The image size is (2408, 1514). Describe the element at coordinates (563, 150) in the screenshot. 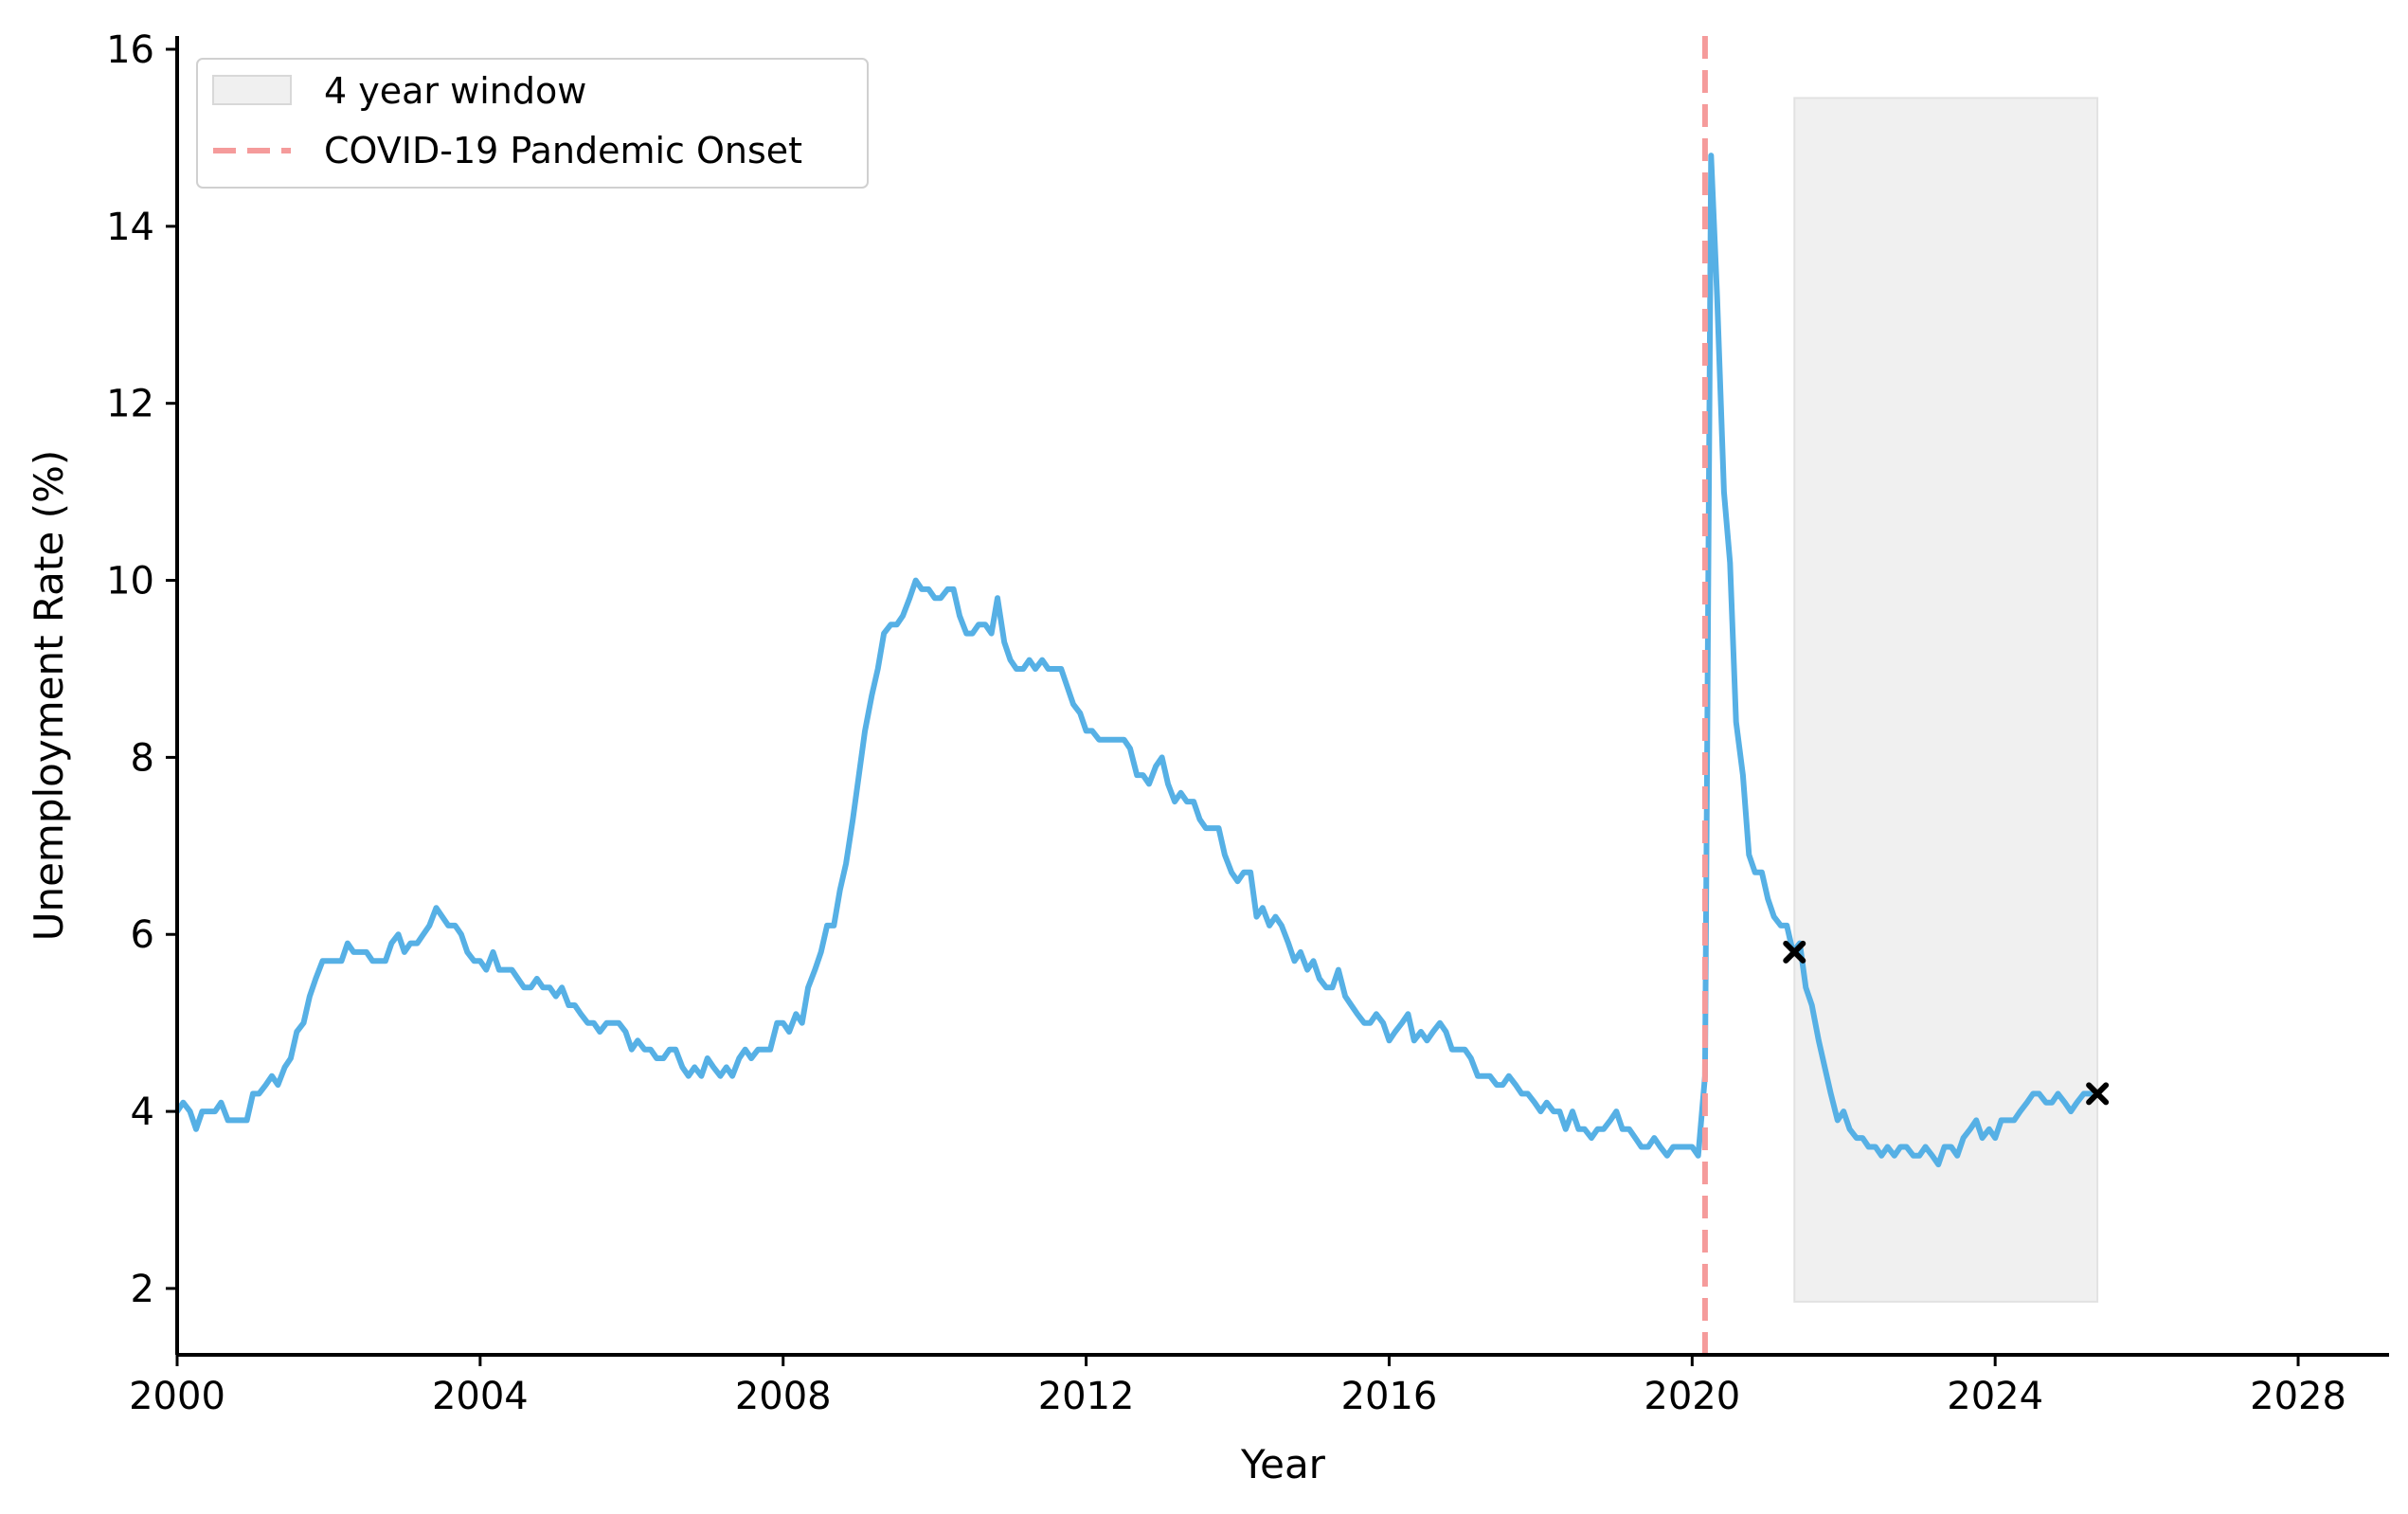

I see `legend-label-covid: COVID-19 Pandemic Onset` at that location.